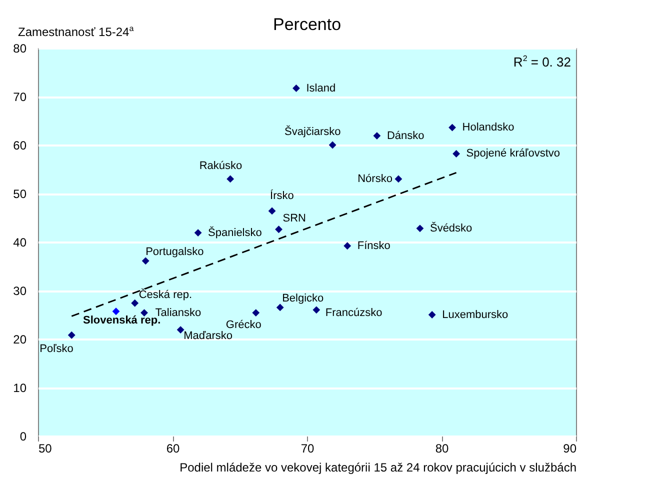 Image resolution: width=671 pixels, height=489 pixels. Describe the element at coordinates (23, 437) in the screenshot. I see `y-tick-label: 0` at that location.